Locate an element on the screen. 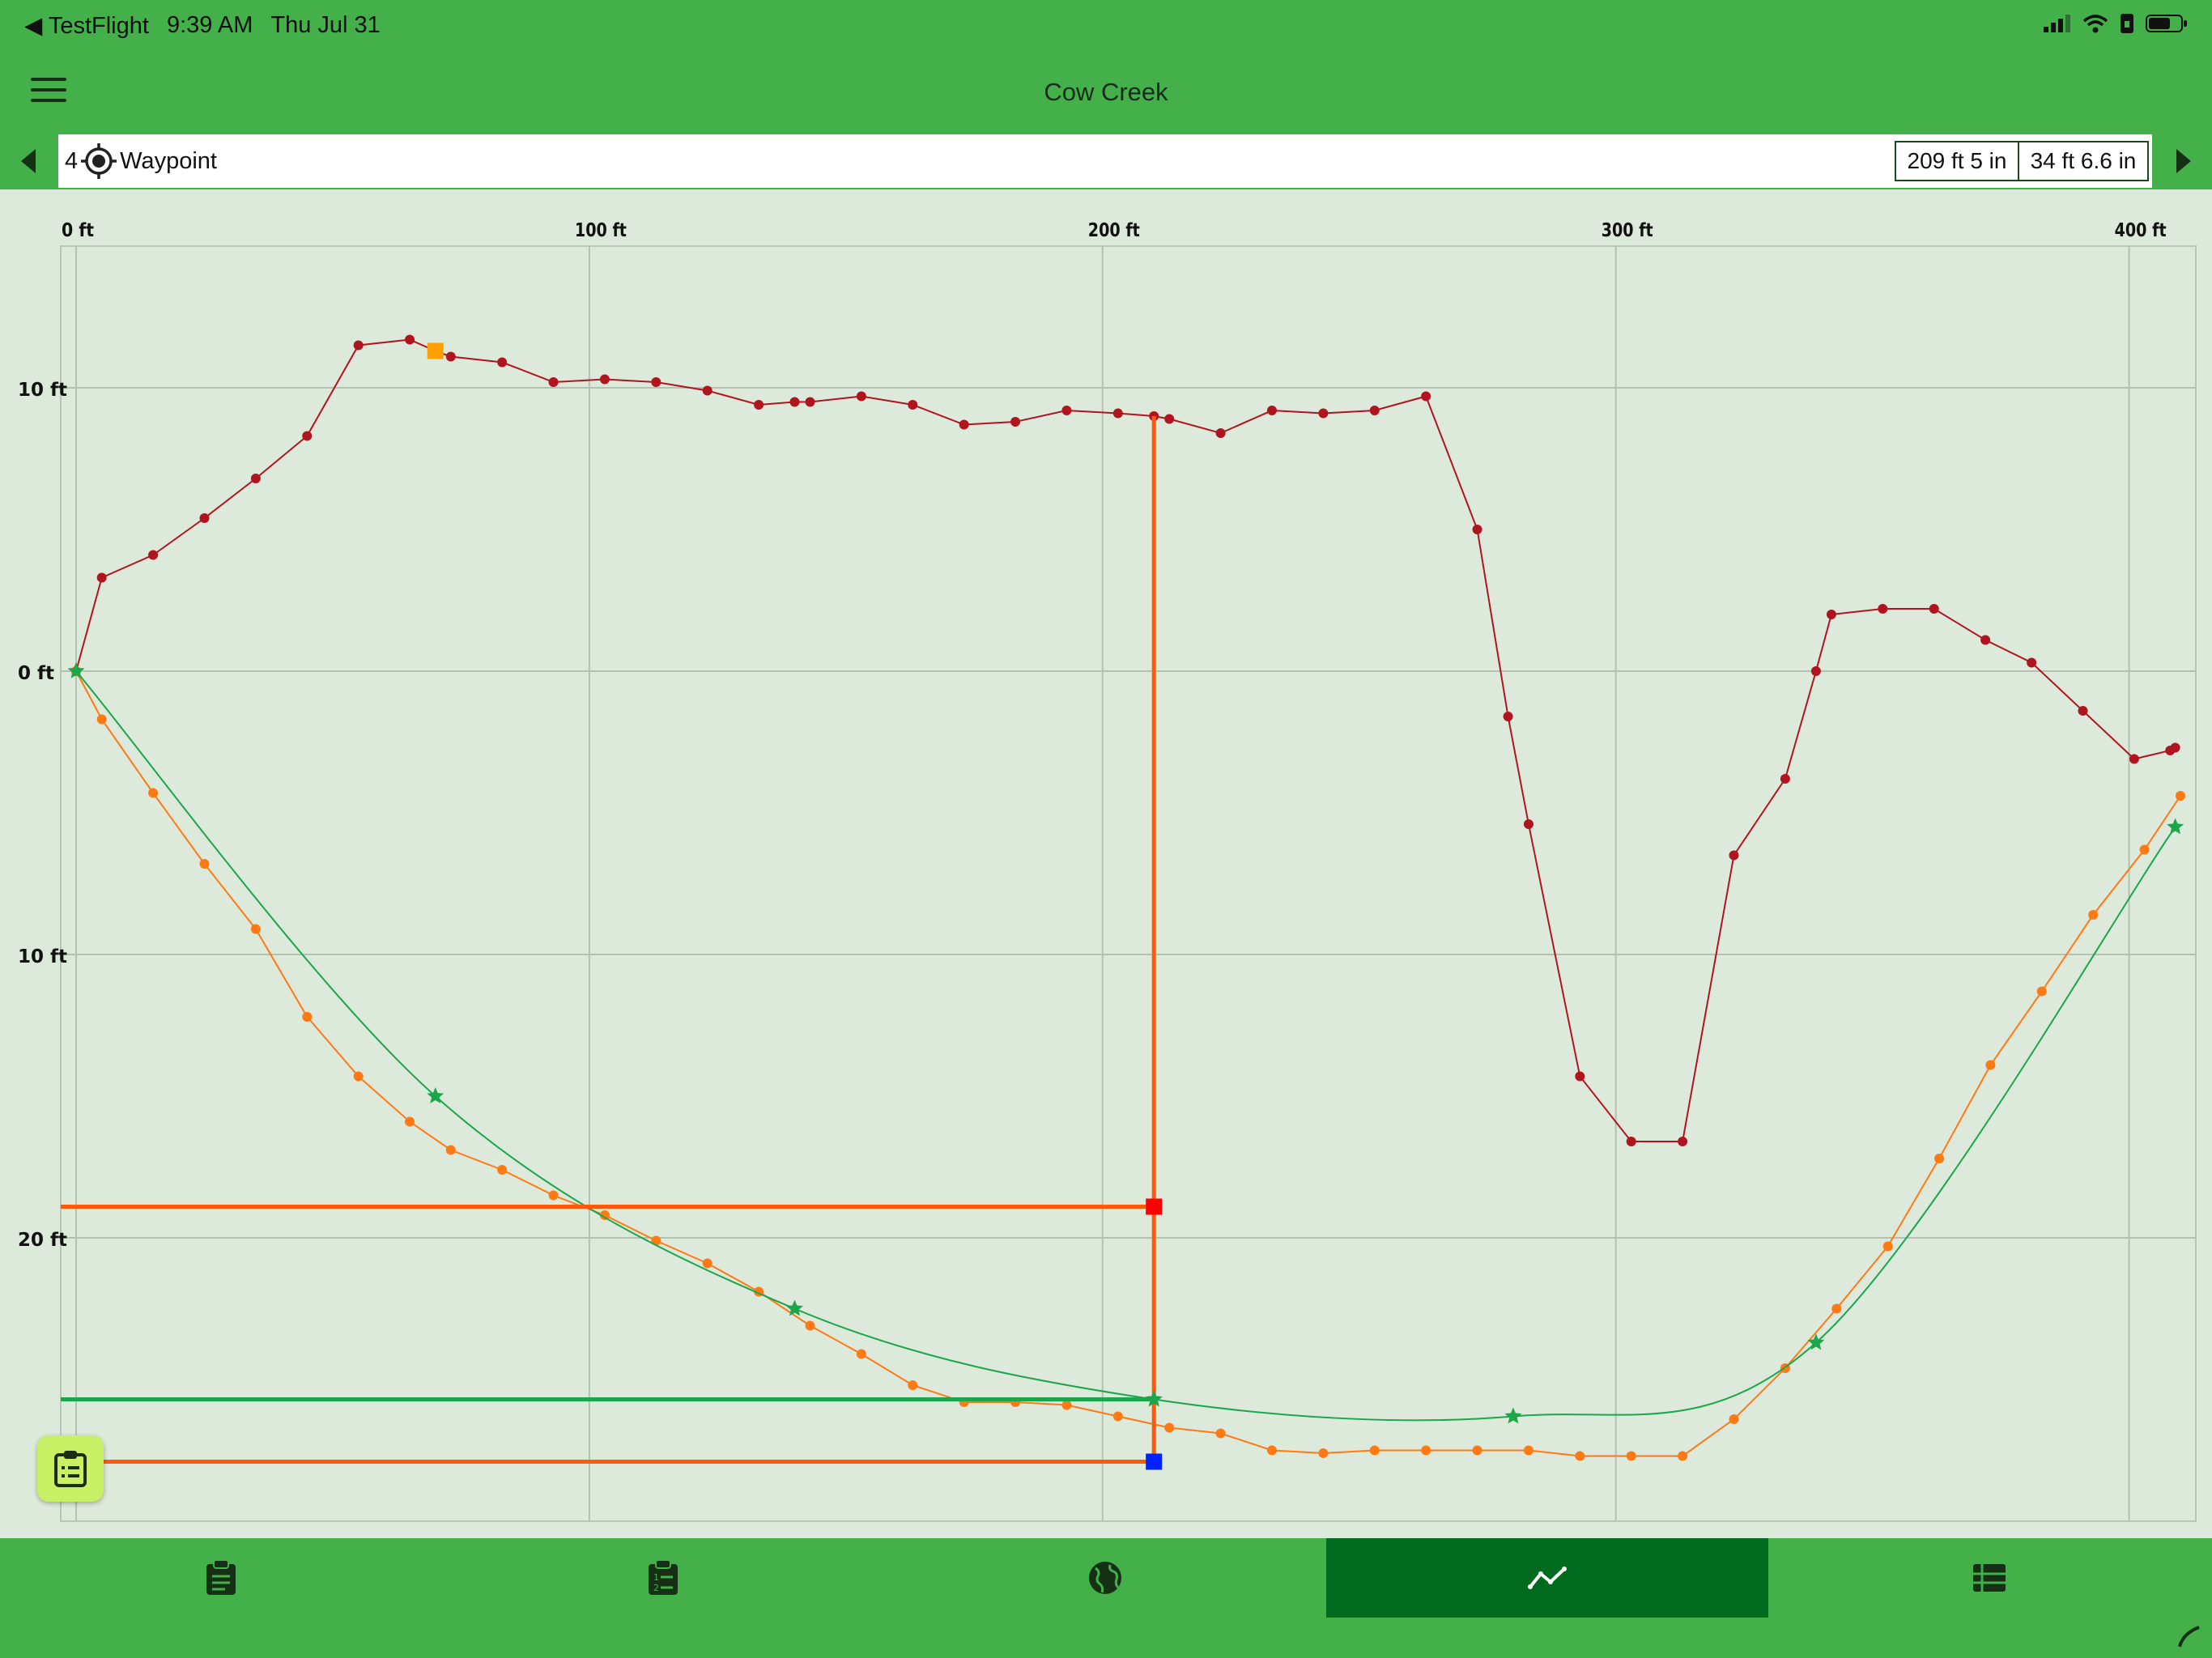 Image resolution: width=2212 pixels, height=1658 pixels. previous-waypoint-button is located at coordinates (28, 161).